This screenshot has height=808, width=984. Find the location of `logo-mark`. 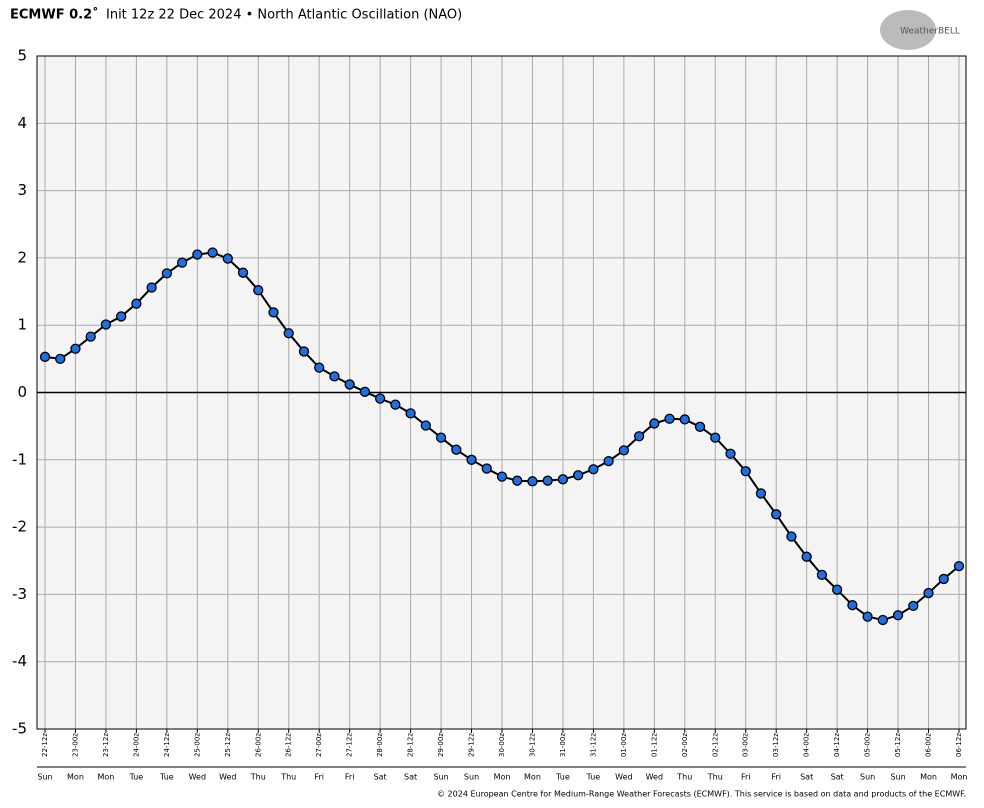

logo-mark is located at coordinates (908, 30).